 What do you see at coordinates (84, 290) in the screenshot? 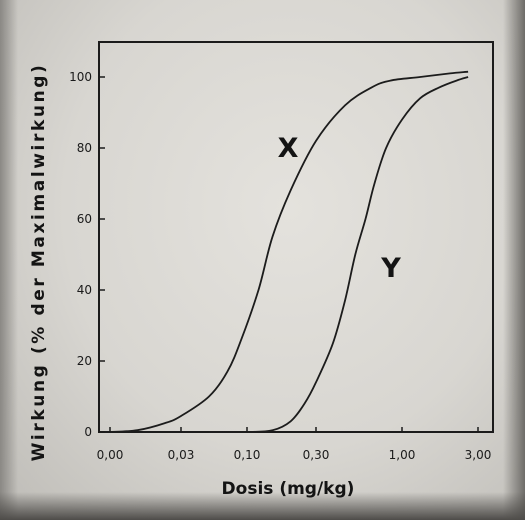
I see `y-tick-label: 40` at bounding box center [84, 290].